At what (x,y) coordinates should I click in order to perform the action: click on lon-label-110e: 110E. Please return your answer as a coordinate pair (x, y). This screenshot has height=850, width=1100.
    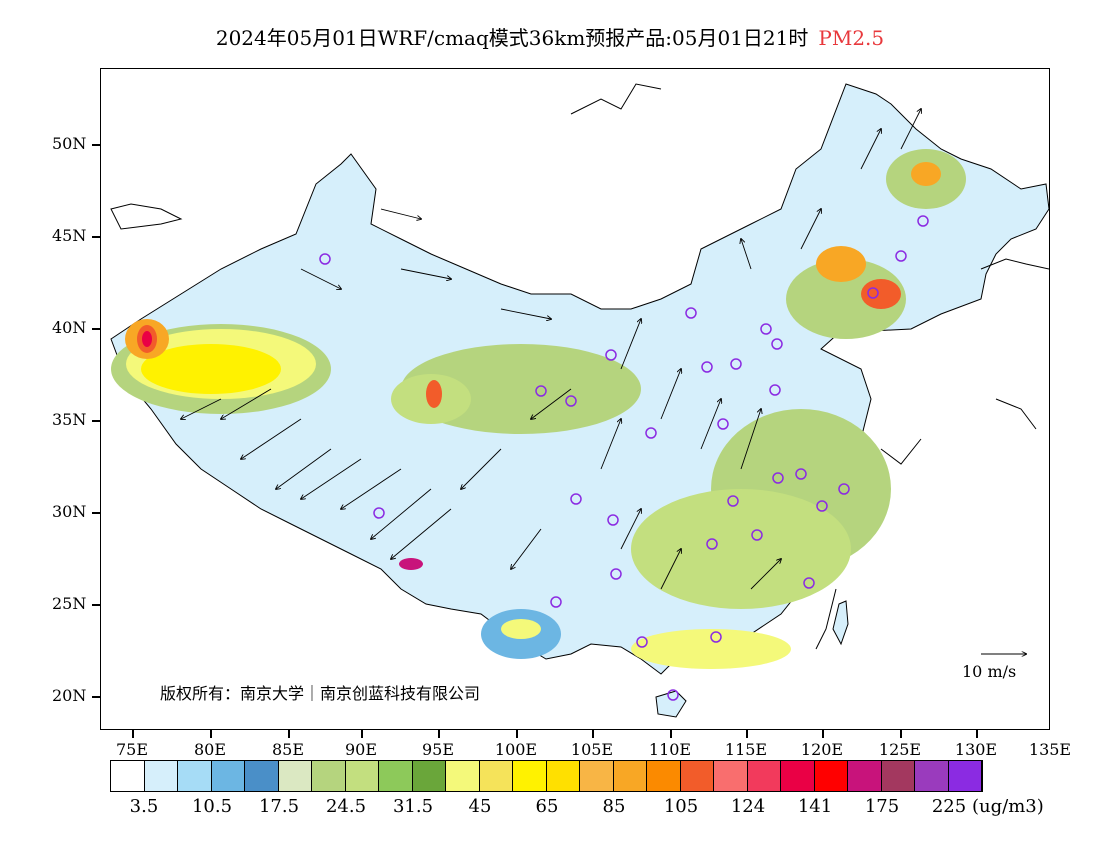
    Looking at the image, I should click on (670, 749).